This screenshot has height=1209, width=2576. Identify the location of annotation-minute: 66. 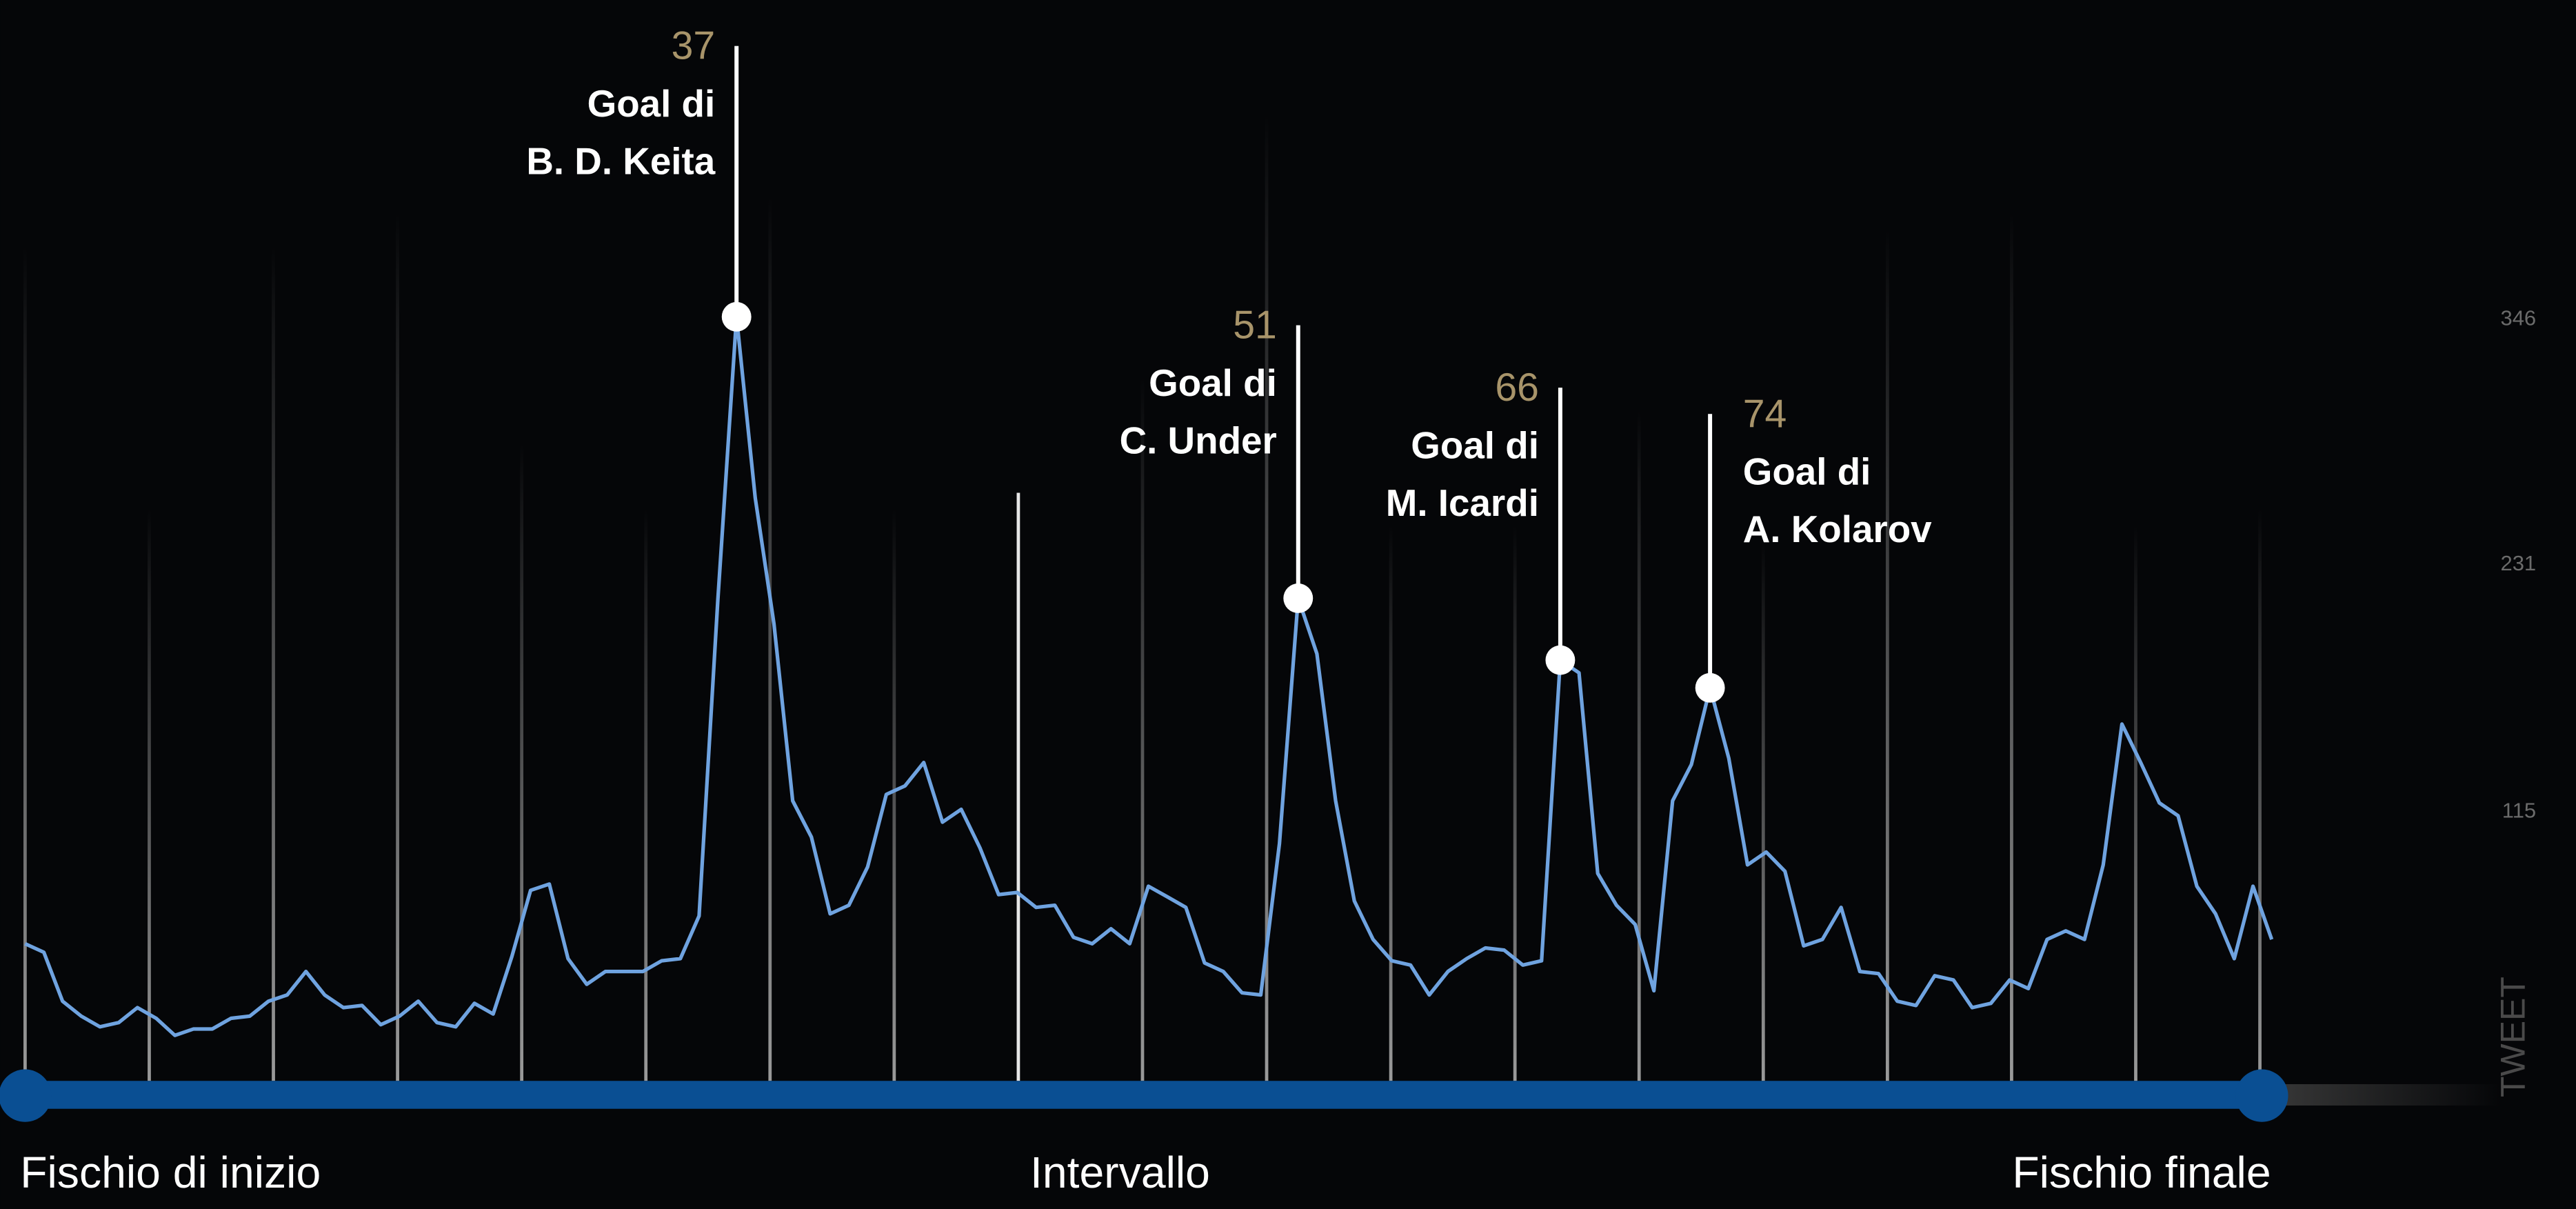
(1517, 388).